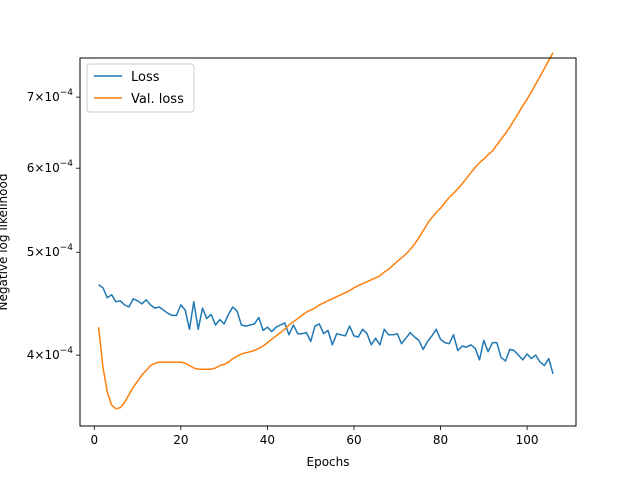 The height and width of the screenshot is (480, 640). Describe the element at coordinates (267, 440) in the screenshot. I see `x-tick-label: 40` at that location.